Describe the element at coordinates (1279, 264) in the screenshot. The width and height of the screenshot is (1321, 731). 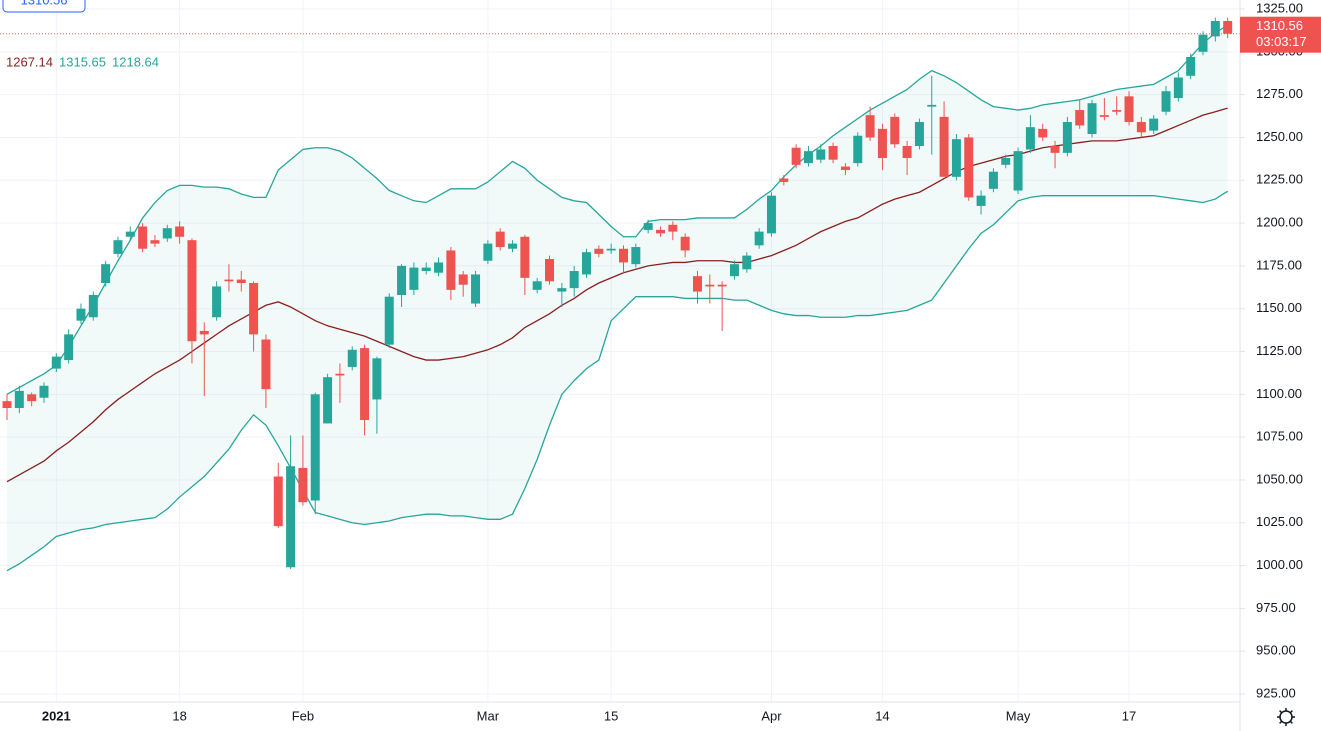
I see `y-tick-label: 1175.00` at that location.